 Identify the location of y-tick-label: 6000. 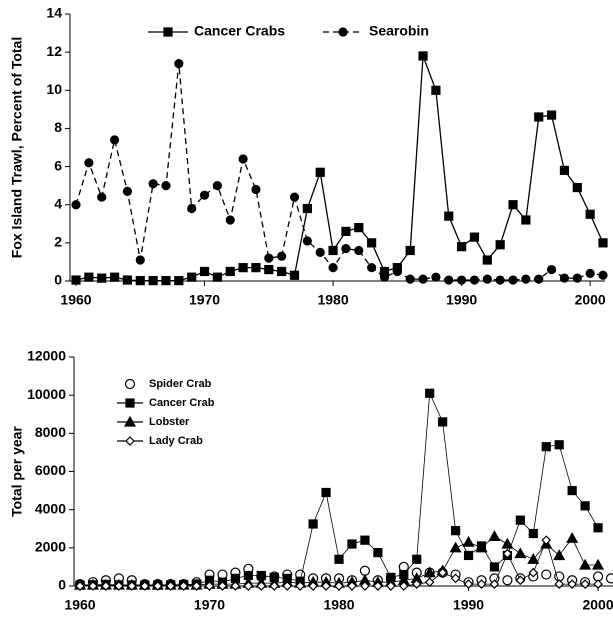
(50, 470).